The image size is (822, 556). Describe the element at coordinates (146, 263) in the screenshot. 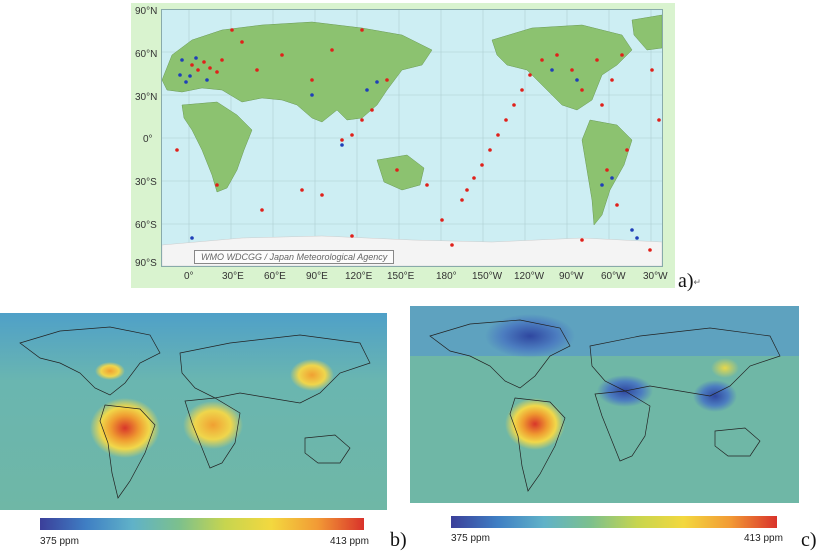

I see `lat-tick: 90°S` at that location.